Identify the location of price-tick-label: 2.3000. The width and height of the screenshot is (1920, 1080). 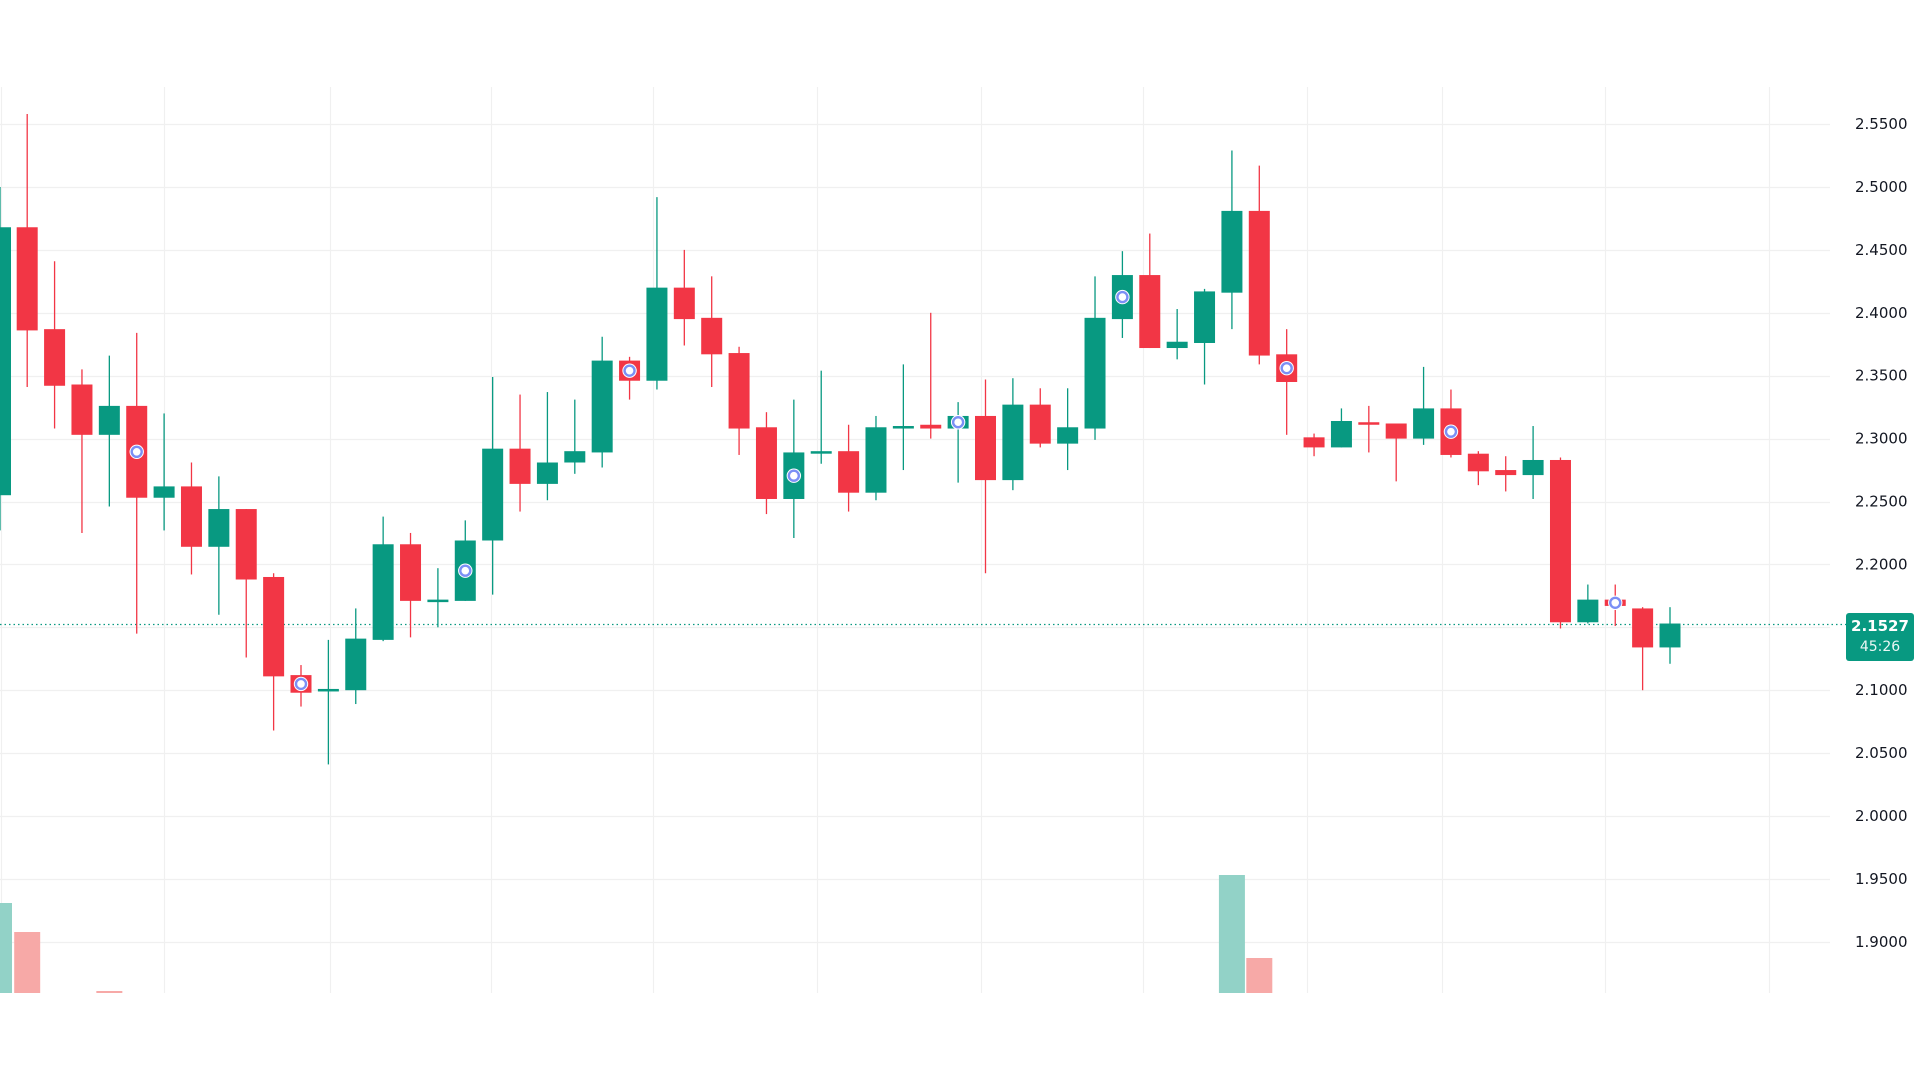
(1881, 439).